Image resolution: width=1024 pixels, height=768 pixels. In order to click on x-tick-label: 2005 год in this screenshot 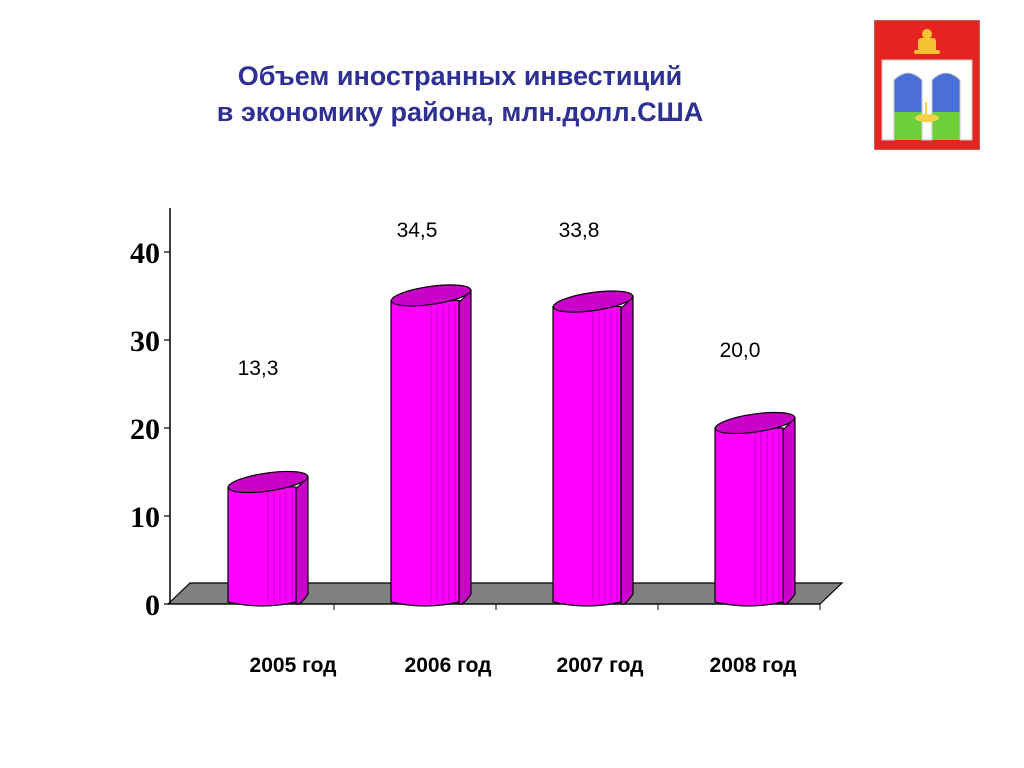, I will do `click(293, 665)`.